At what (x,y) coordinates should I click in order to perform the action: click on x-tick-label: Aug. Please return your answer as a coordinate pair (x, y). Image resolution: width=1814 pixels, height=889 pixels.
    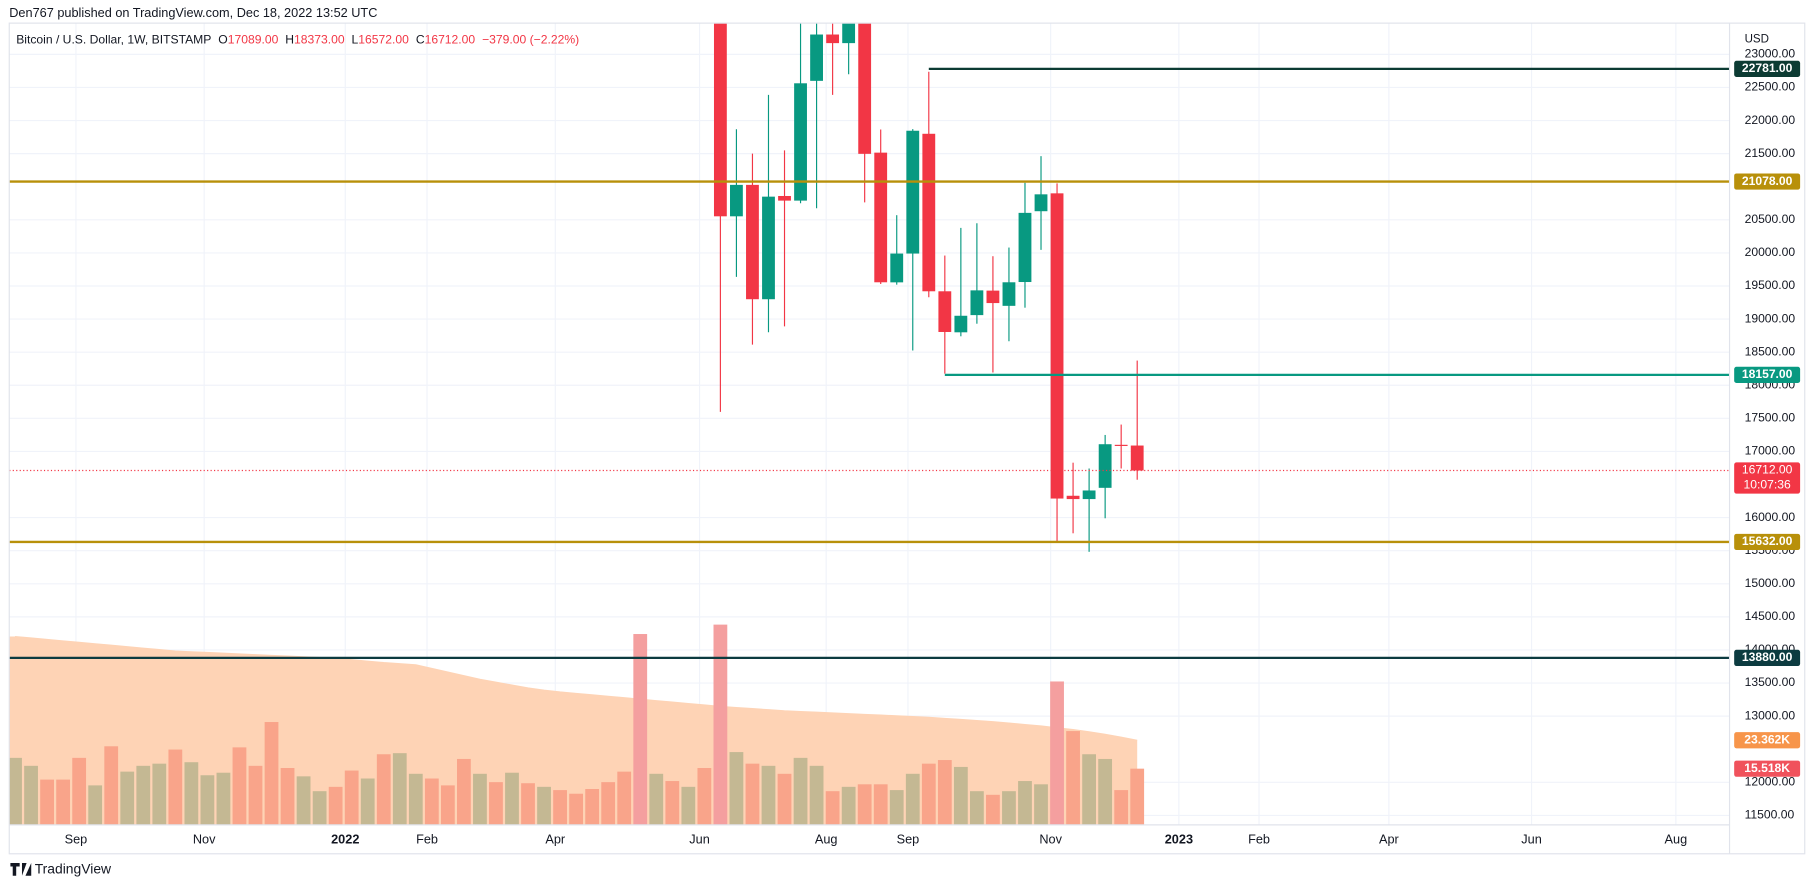
    Looking at the image, I should click on (1676, 838).